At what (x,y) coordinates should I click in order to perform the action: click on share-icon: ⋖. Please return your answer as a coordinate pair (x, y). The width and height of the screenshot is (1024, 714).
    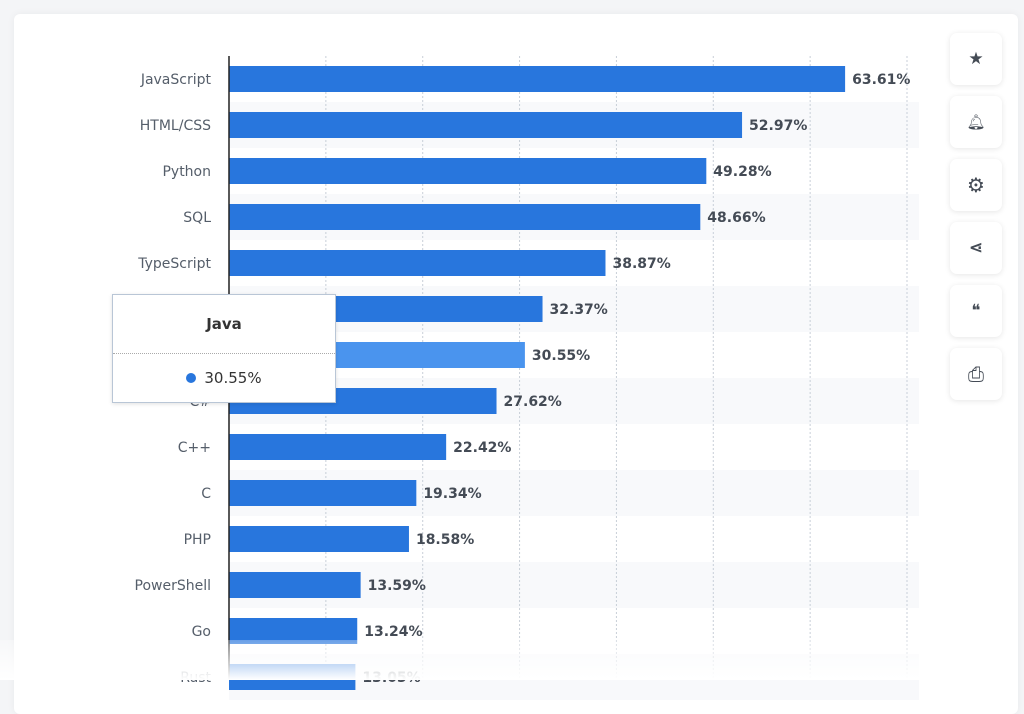
    Looking at the image, I should click on (976, 248).